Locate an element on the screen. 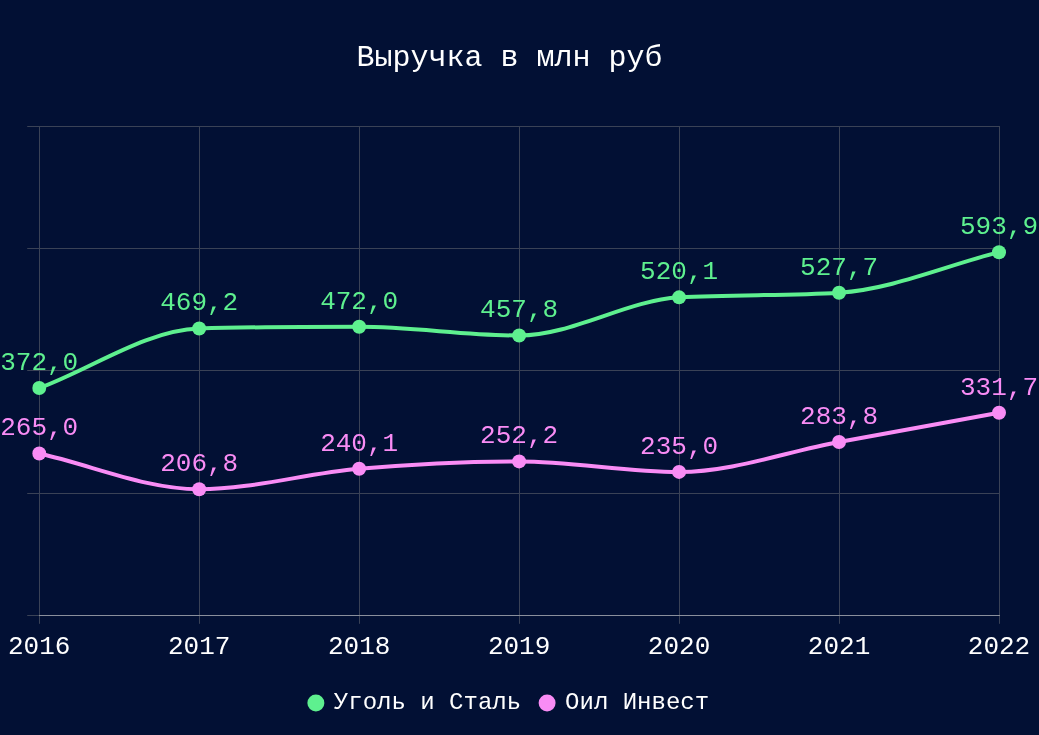  data-label: 240,1 is located at coordinates (359, 443).